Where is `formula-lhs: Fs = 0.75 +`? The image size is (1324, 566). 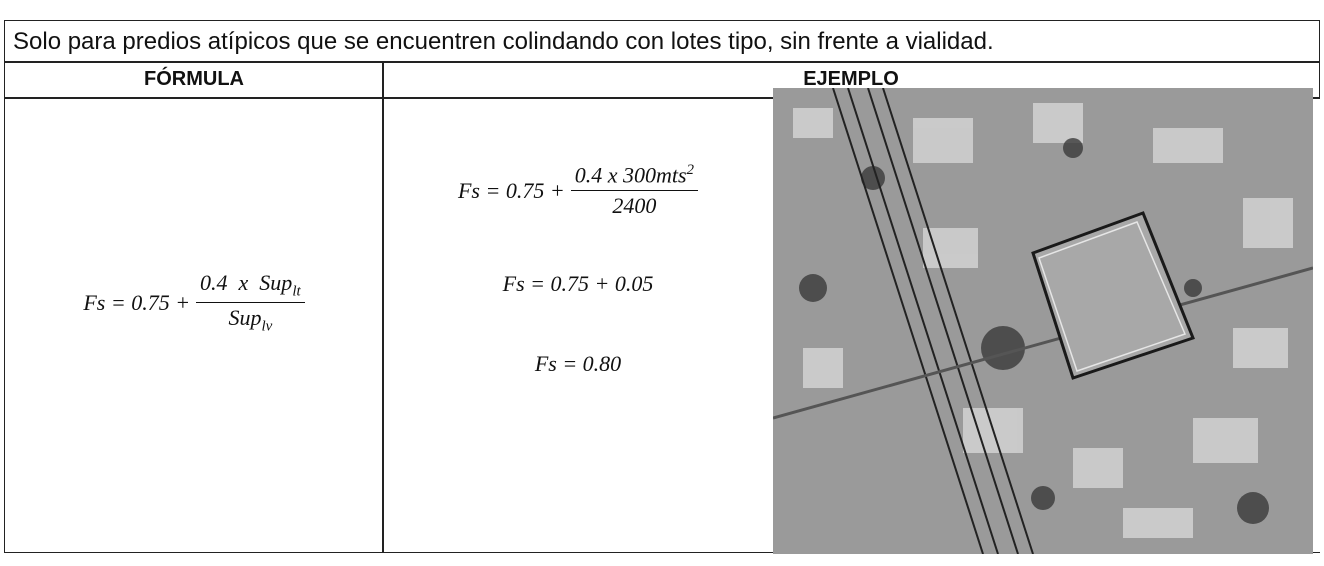 formula-lhs: Fs = 0.75 + is located at coordinates (137, 302).